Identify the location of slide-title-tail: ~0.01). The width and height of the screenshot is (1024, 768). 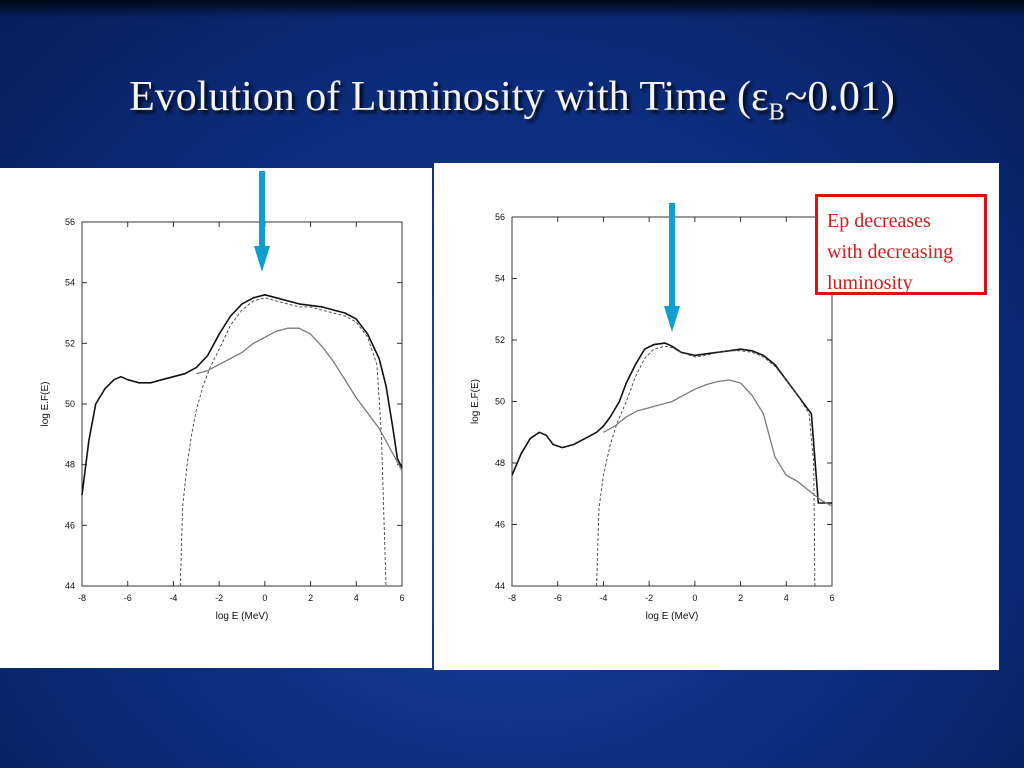
(839, 97).